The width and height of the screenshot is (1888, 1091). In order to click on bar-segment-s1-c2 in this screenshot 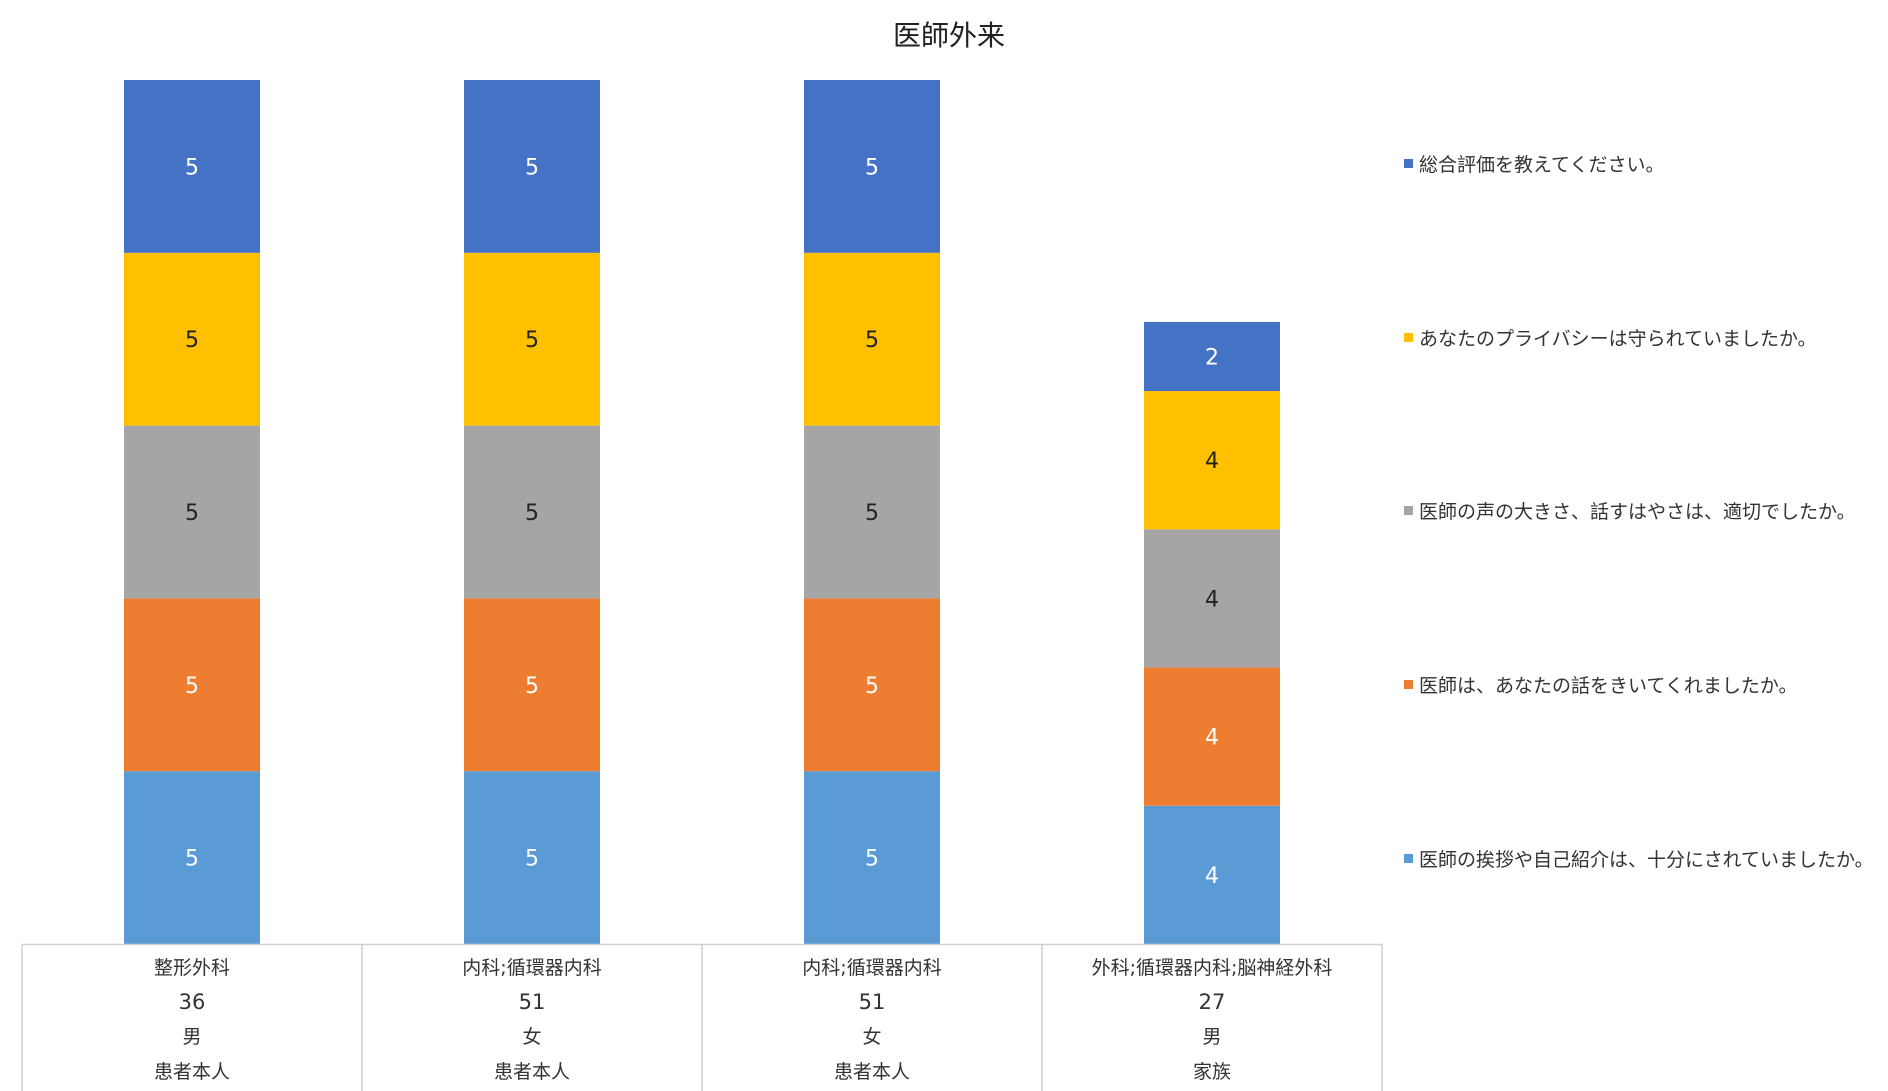, I will do `click(872, 685)`.